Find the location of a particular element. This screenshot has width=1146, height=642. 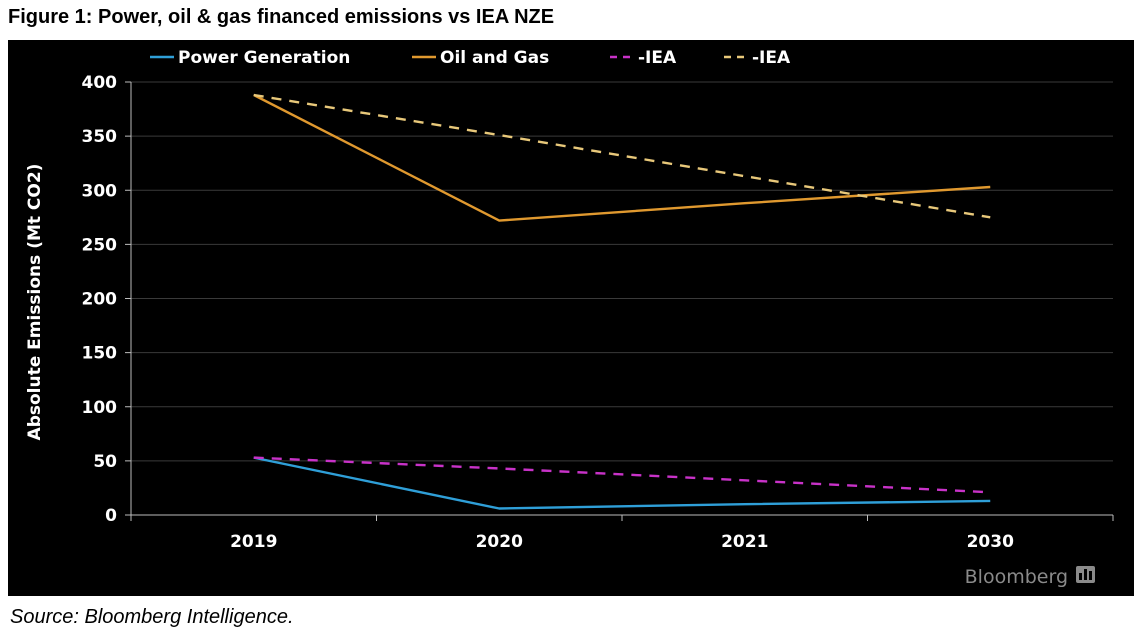

y-tick-label: 50 is located at coordinates (105, 462).